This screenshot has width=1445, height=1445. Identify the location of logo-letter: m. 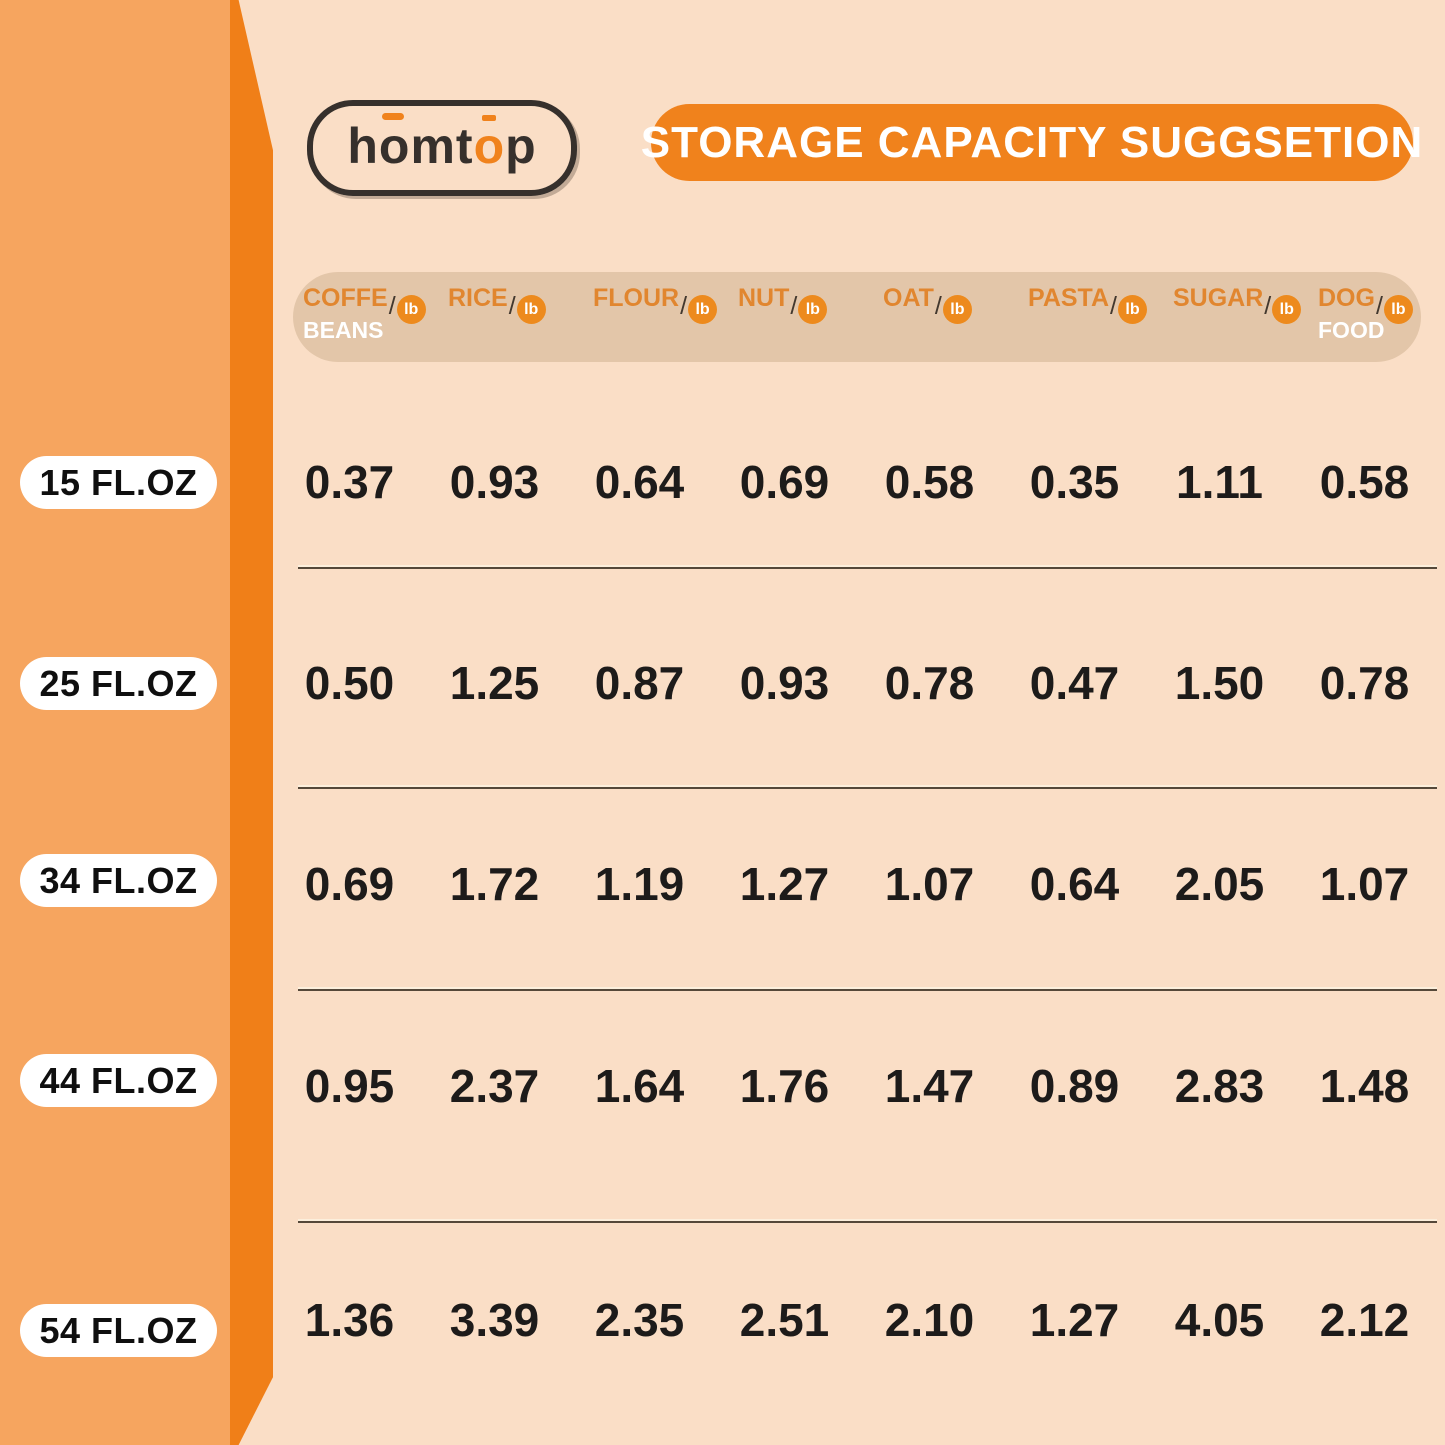
(433, 146).